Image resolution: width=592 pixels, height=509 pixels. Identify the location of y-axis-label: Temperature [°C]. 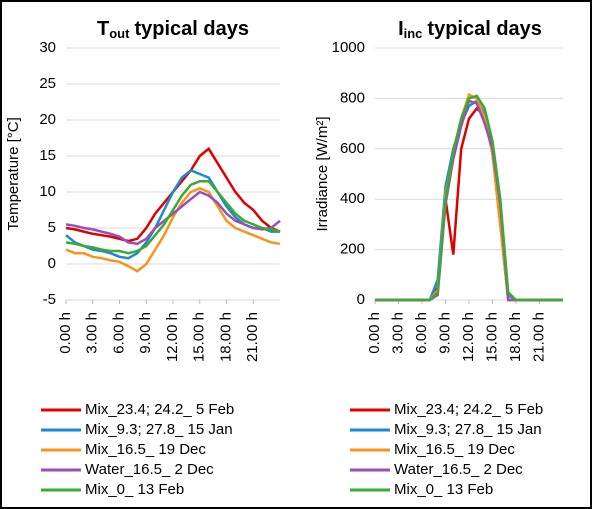
(13, 174).